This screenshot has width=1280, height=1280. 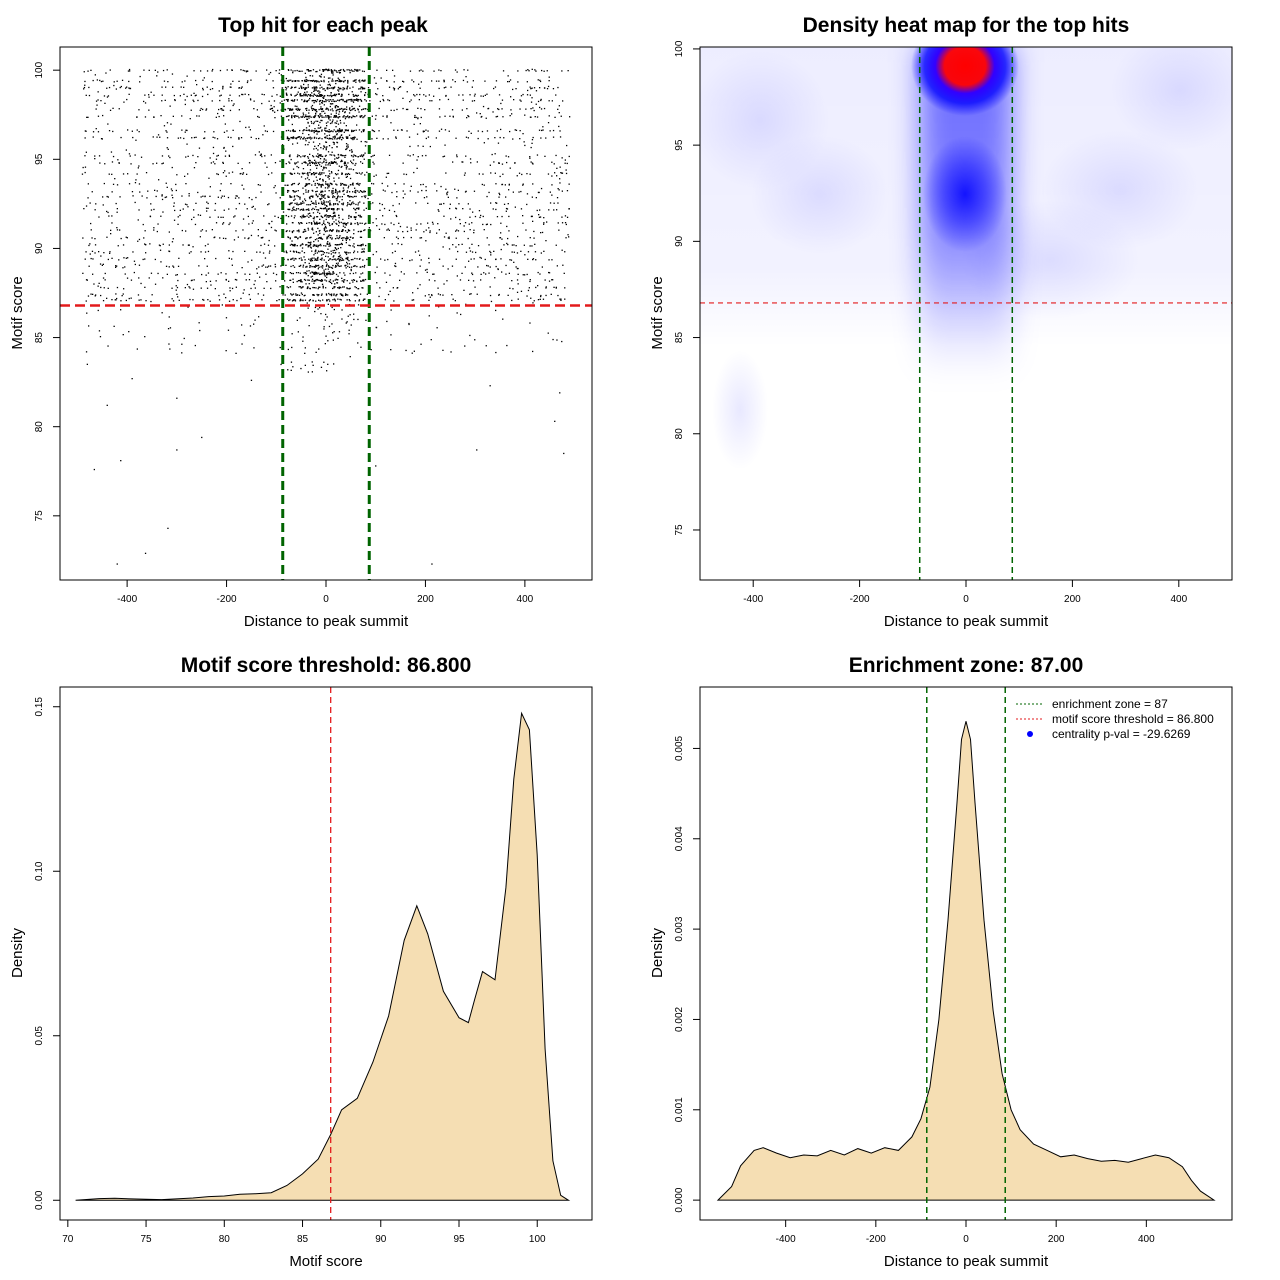 What do you see at coordinates (966, 1261) in the screenshot?
I see `enrichment-x-axis-label: Distance to peak summit` at bounding box center [966, 1261].